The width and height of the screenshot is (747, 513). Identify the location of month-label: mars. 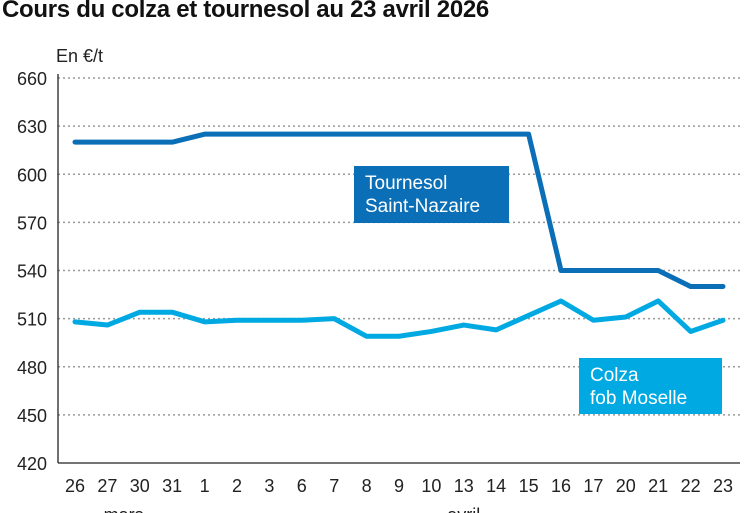
(124, 509).